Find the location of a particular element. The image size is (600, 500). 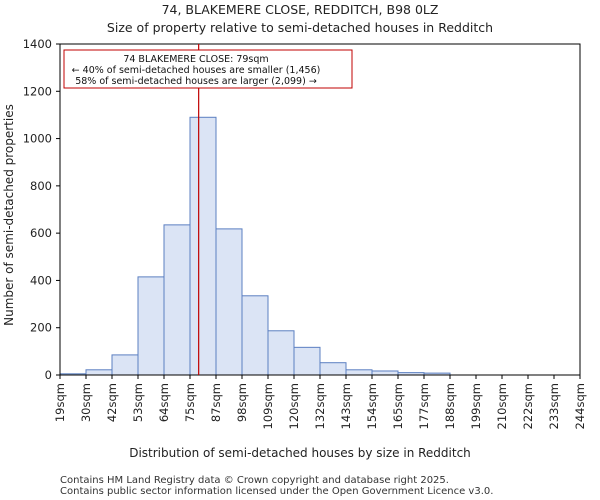

x-tick-label-154sqm: 154sqm is located at coordinates (372, 406).